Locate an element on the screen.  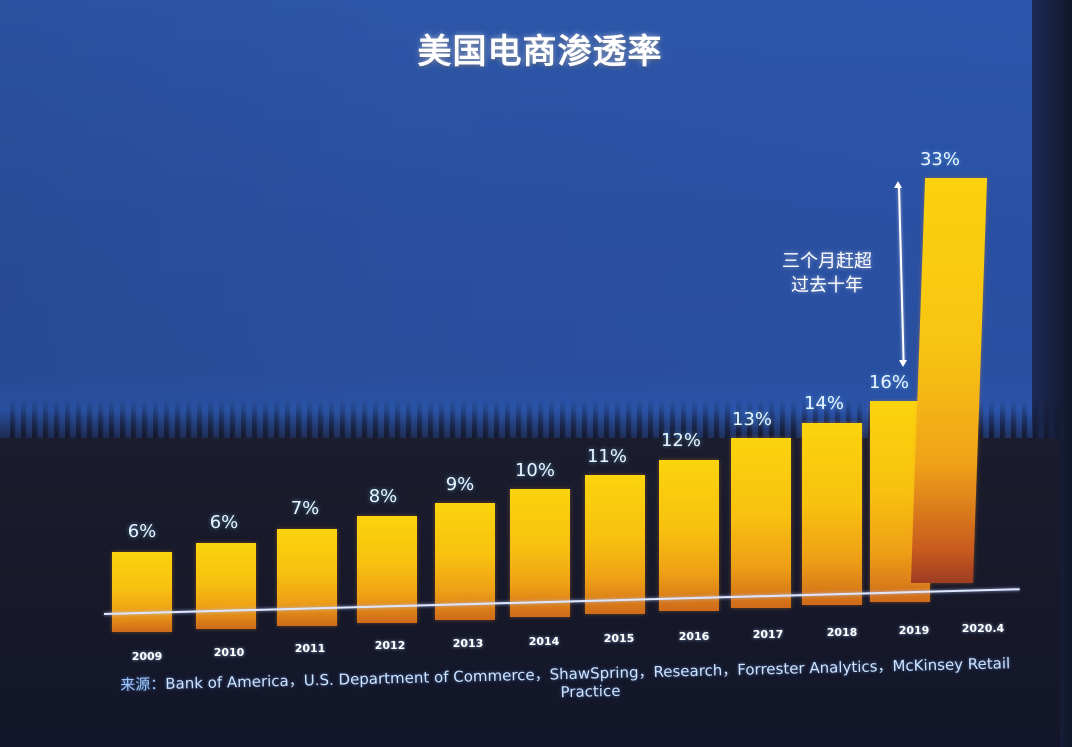
x-tick-2014: 2014 is located at coordinates (544, 641).